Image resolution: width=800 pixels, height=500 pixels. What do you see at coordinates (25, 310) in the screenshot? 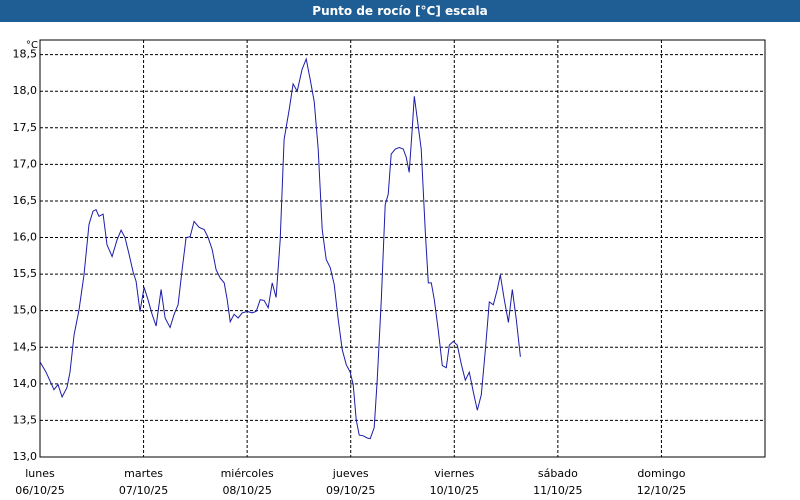
I see `y-tick-label: 15,0` at bounding box center [25, 310].